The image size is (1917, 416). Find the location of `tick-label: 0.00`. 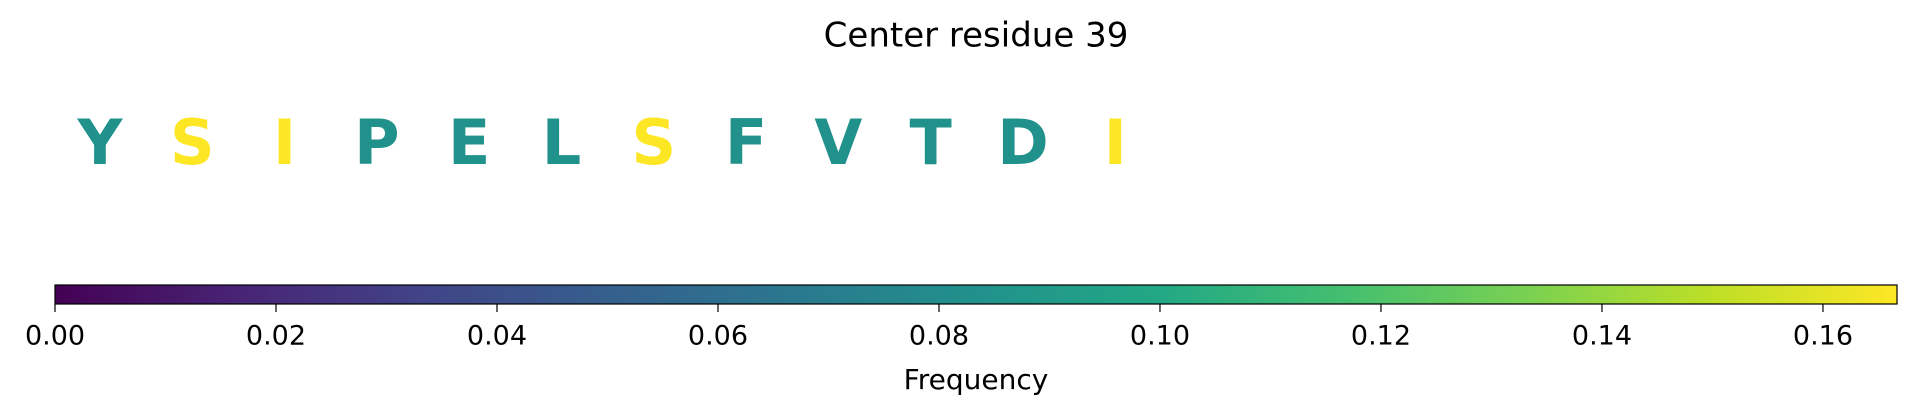

tick-label: 0.00 is located at coordinates (55, 336).